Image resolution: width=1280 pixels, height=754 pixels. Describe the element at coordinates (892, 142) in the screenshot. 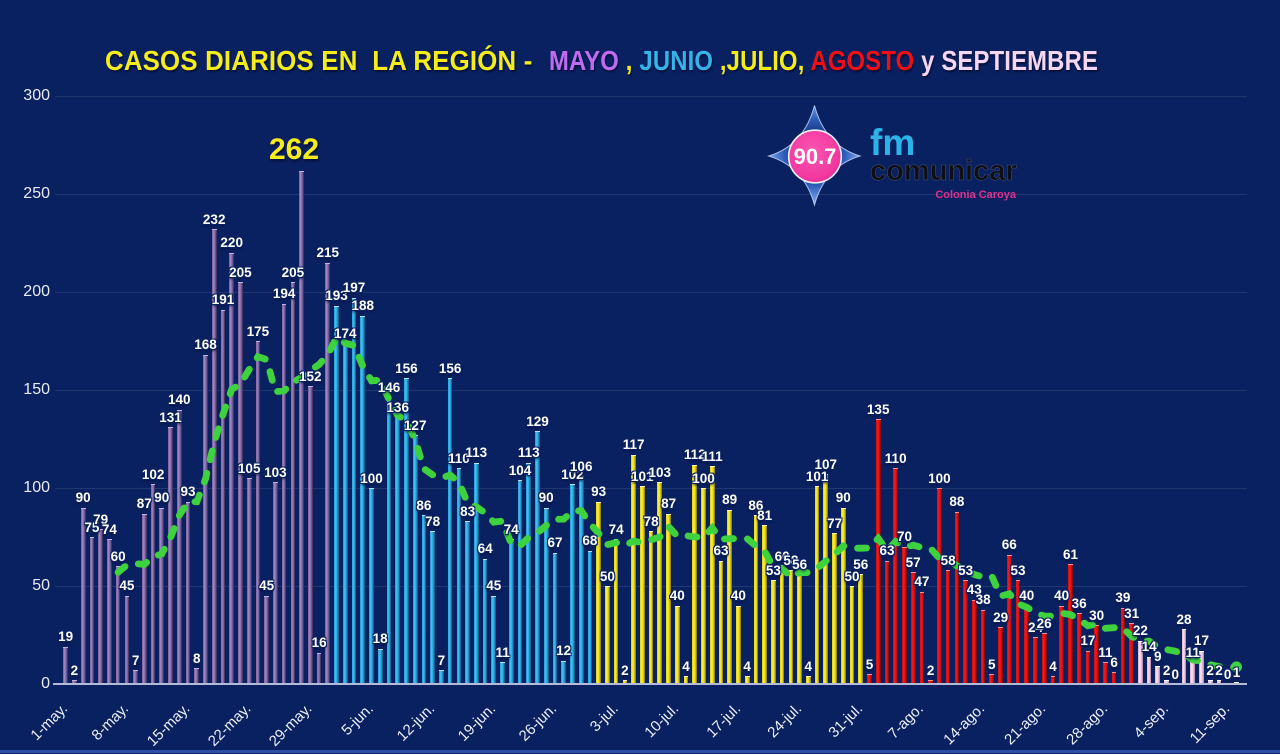

I see `svg-text: fm` at that location.